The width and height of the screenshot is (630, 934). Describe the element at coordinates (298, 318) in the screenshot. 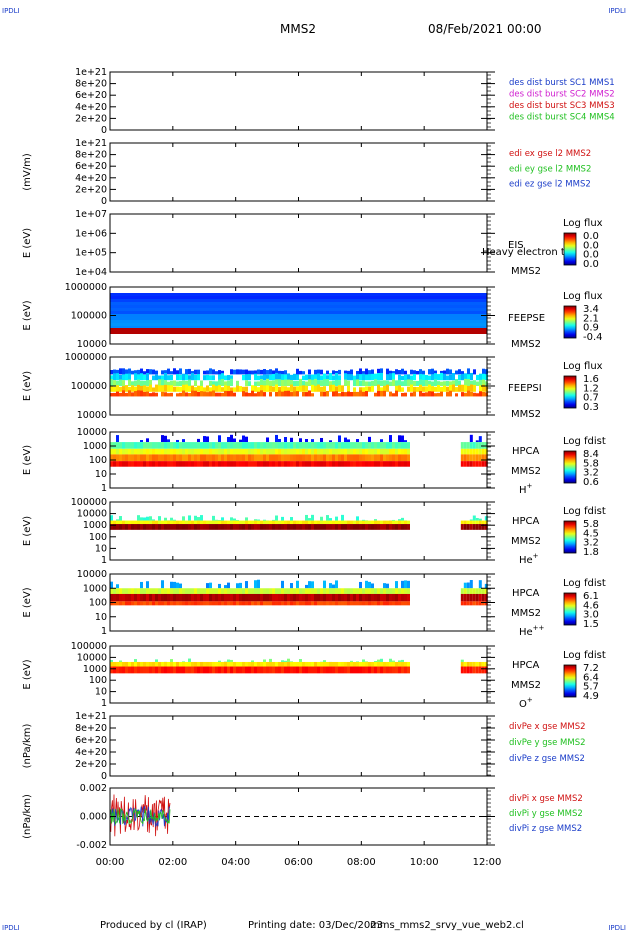

I see `spectrogram-band` at that location.